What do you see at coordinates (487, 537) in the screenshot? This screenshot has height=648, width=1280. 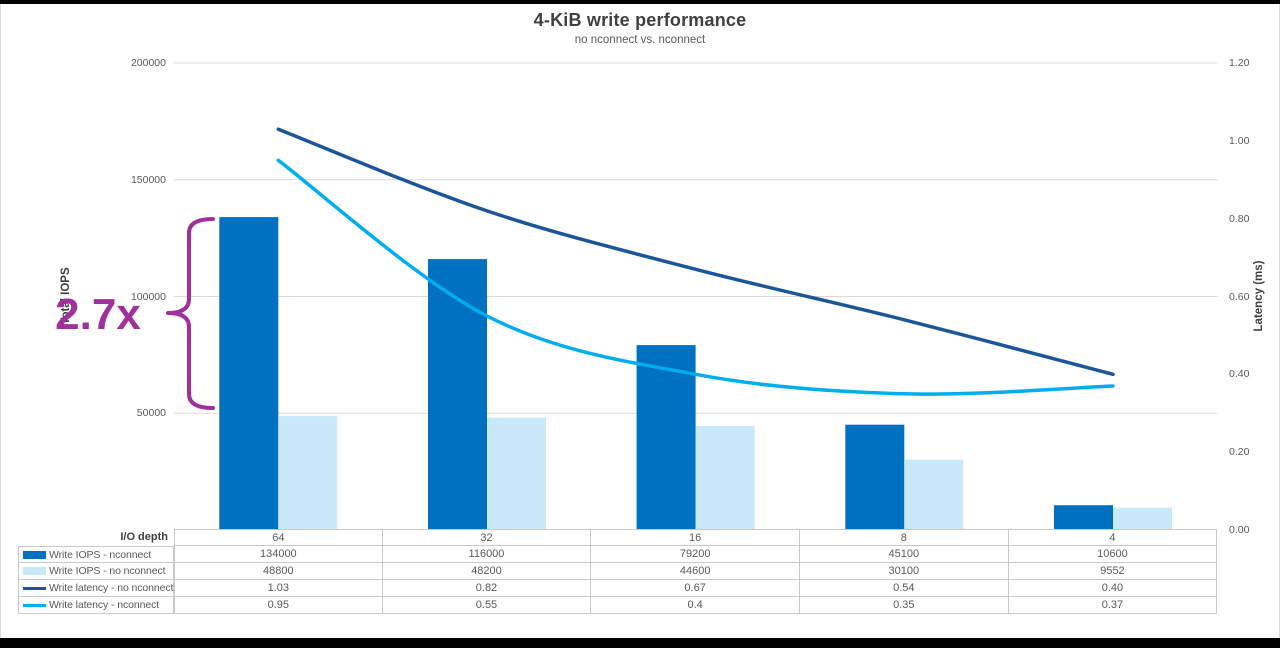 I see `table-column-header: 32` at bounding box center [487, 537].